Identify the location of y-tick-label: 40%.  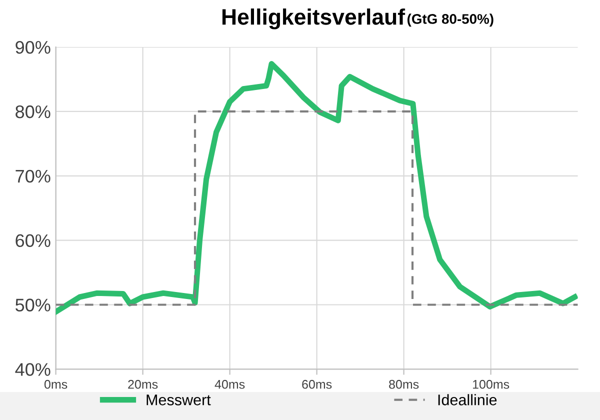
(32, 369).